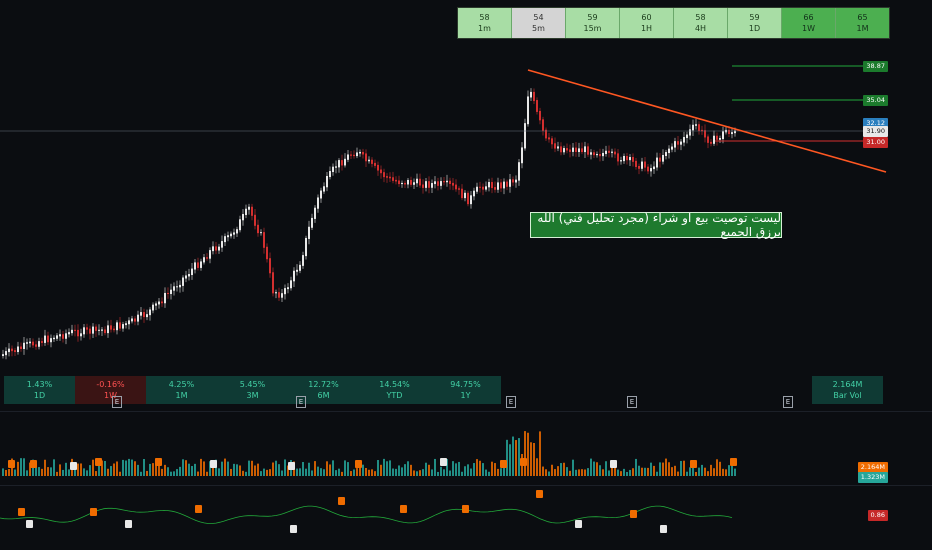 This screenshot has height=550, width=932. Describe the element at coordinates (872, 477) in the screenshot. I see `volume-ma-tag: 1.323M` at that location.